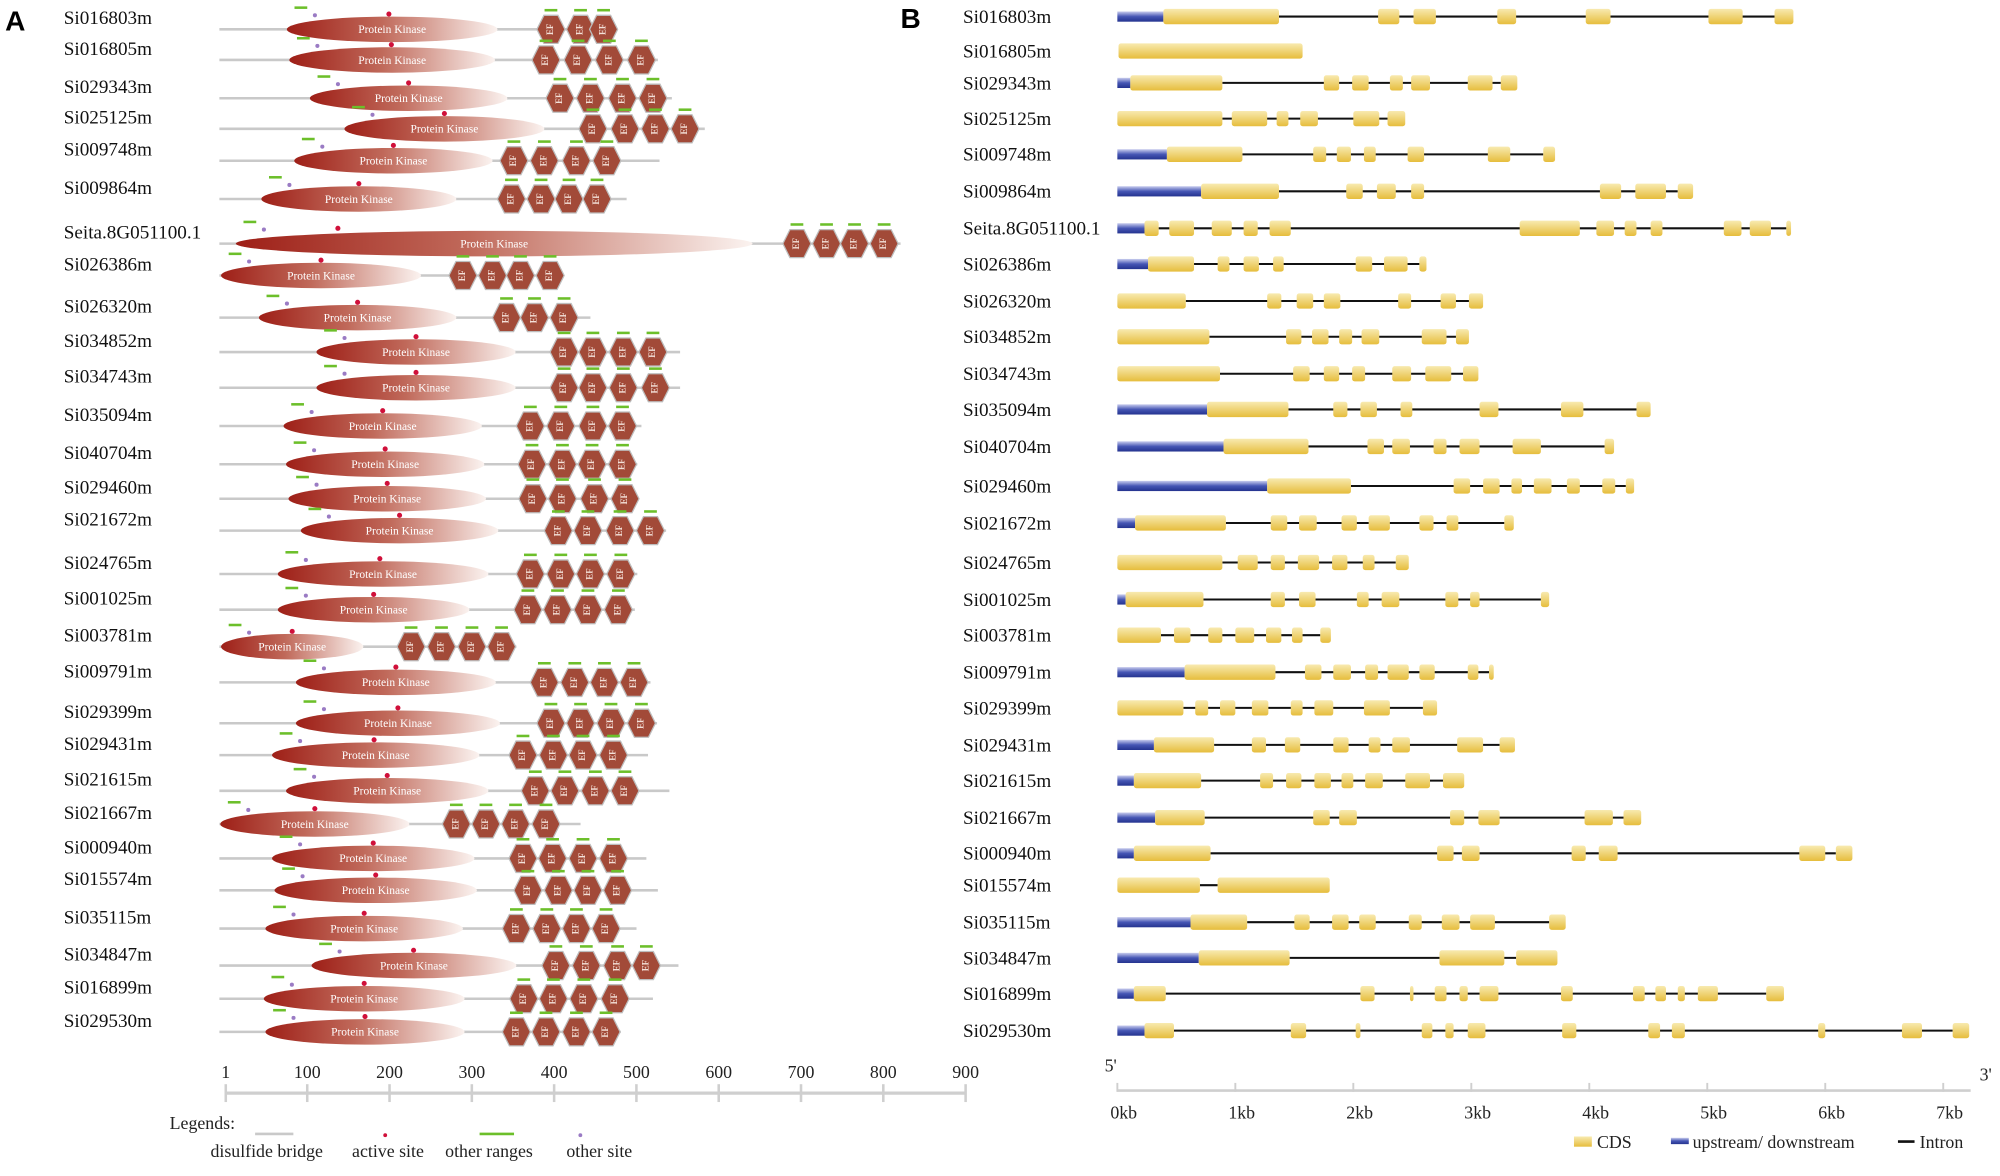 Image resolution: width=2000 pixels, height=1176 pixels. I want to click on protein-name: Si021672m, so click(108, 520).